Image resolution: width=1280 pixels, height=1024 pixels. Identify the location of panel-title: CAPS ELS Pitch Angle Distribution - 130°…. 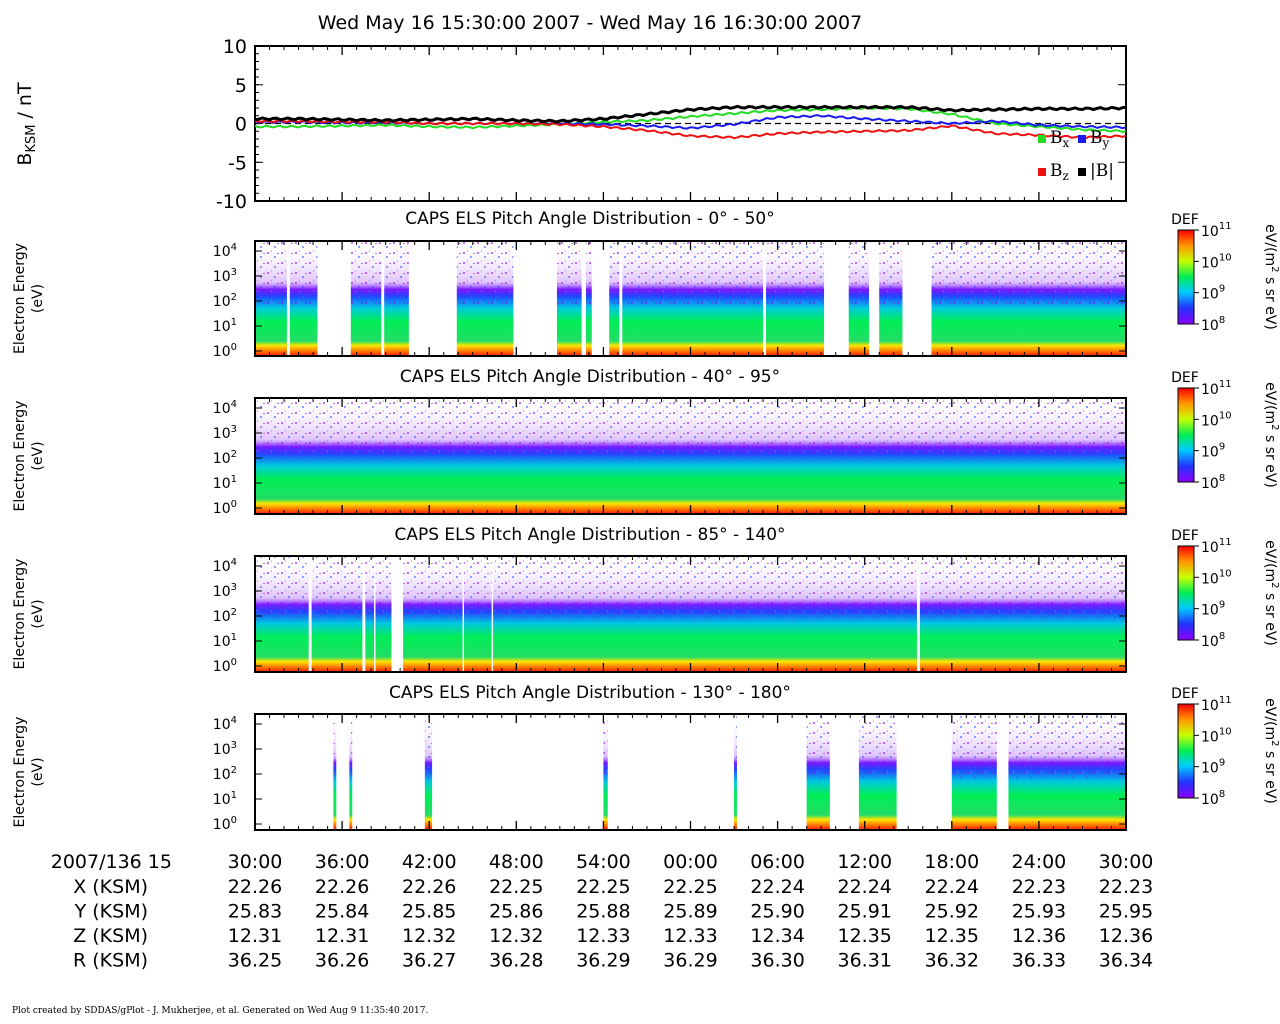
(590, 693).